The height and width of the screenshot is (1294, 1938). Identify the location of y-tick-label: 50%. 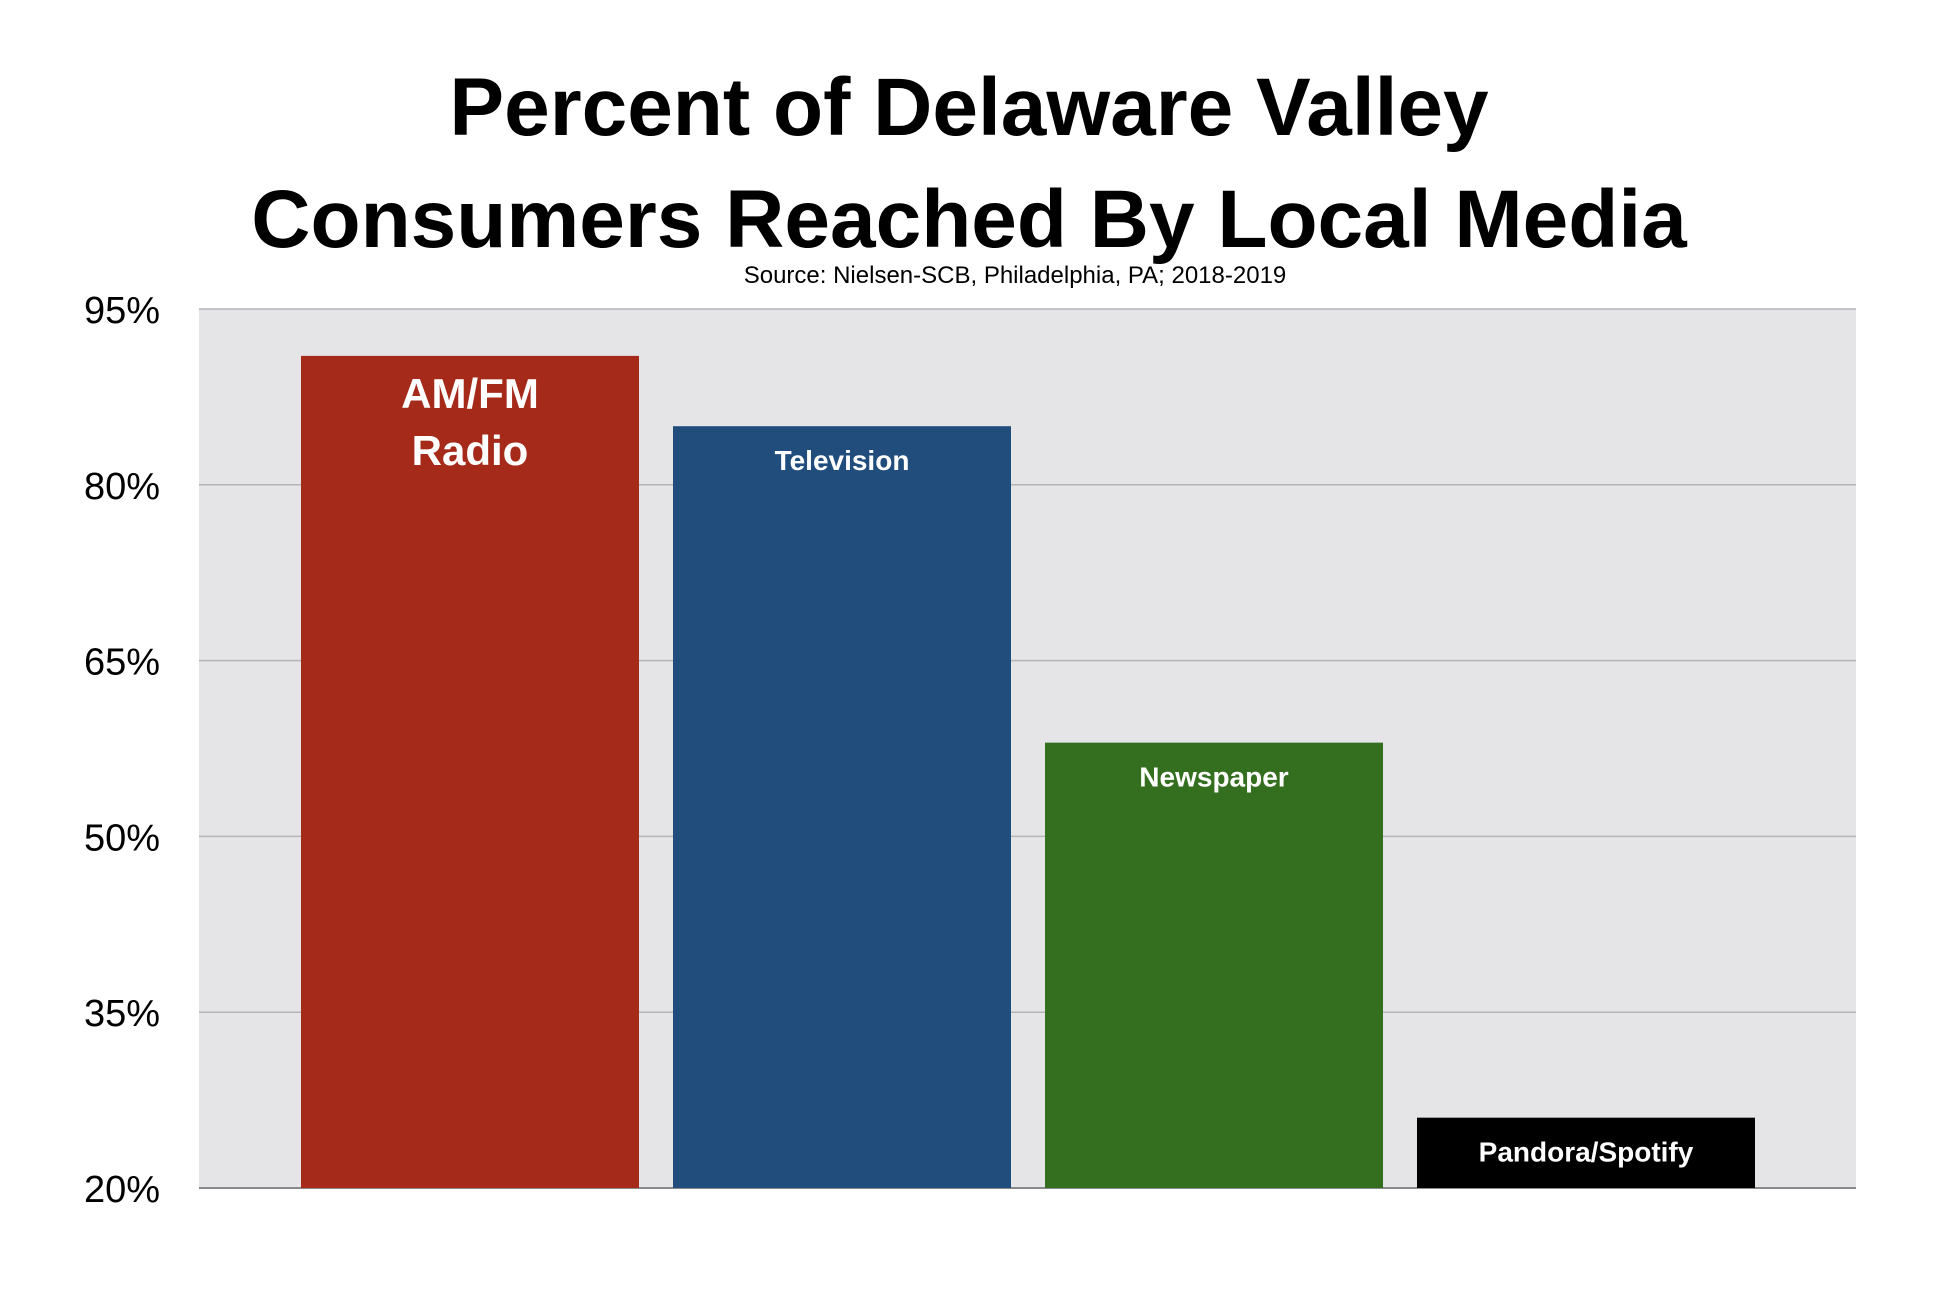
(122, 838).